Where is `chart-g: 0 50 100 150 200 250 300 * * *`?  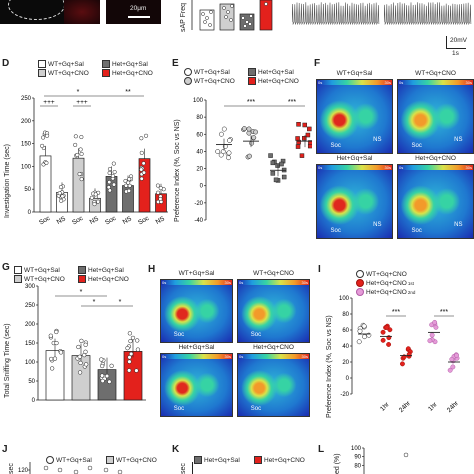 chart-g: 0 50 100 150 200 250 300 * * * is located at coordinates (85, 344).